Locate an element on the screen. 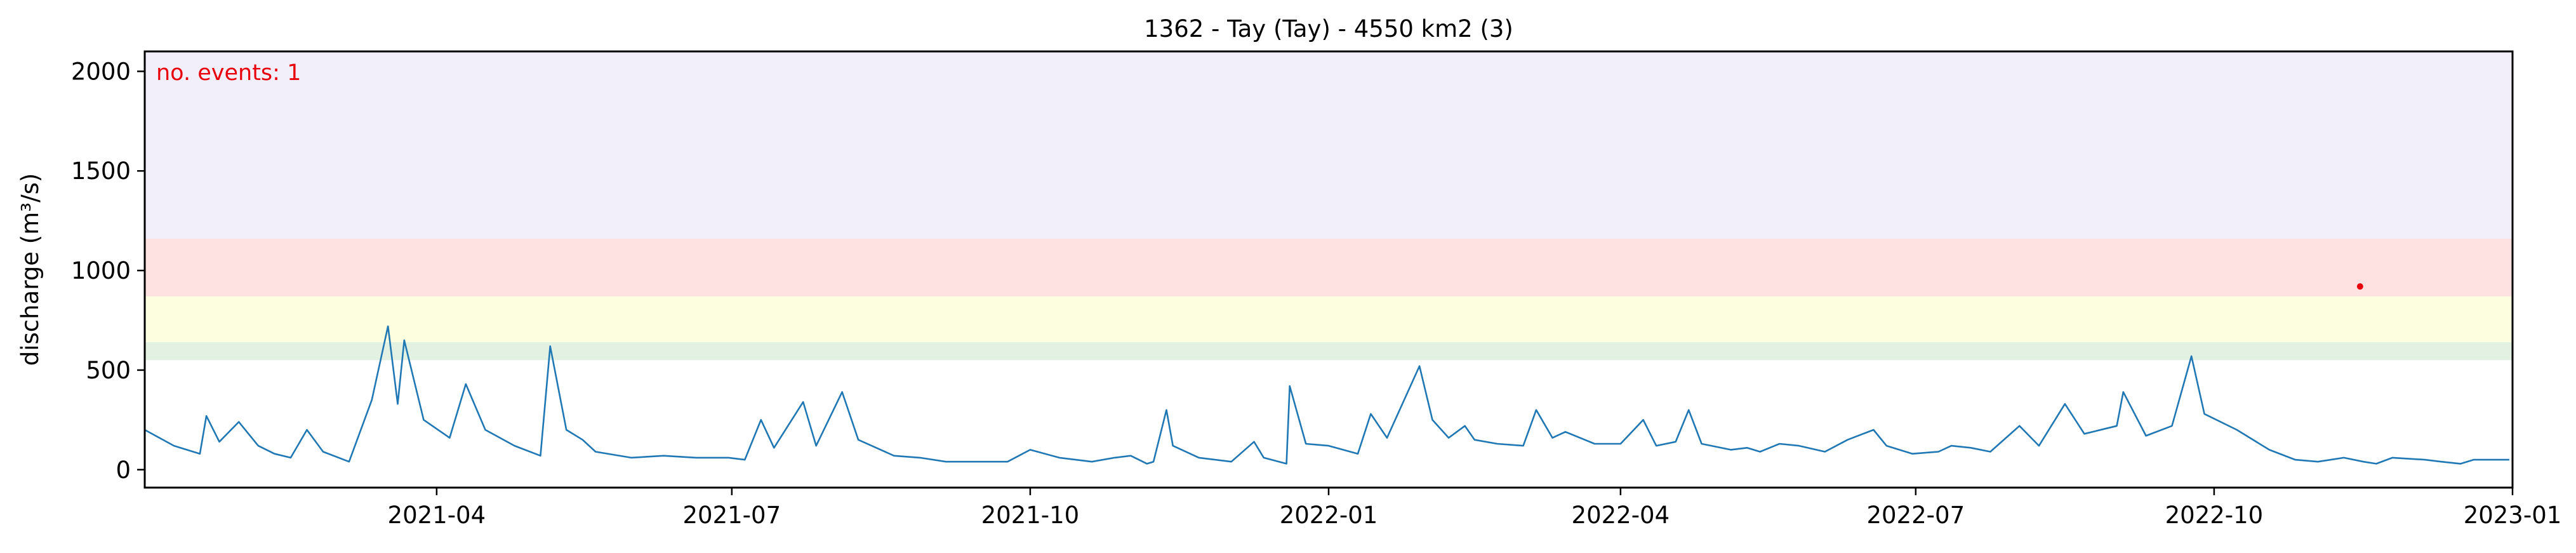  x-tick-label: 2021-10 is located at coordinates (1030, 515).